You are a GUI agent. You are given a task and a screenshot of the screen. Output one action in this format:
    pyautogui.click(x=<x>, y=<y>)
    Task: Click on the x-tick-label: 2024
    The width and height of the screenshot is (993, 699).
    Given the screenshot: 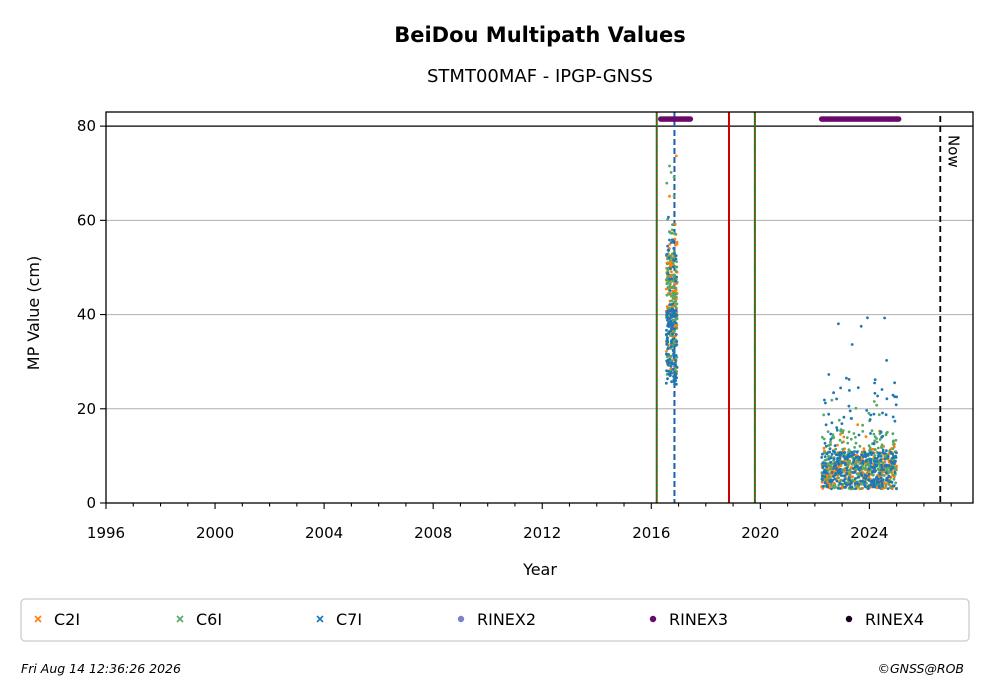 What is the action you would take?
    pyautogui.click(x=869, y=533)
    